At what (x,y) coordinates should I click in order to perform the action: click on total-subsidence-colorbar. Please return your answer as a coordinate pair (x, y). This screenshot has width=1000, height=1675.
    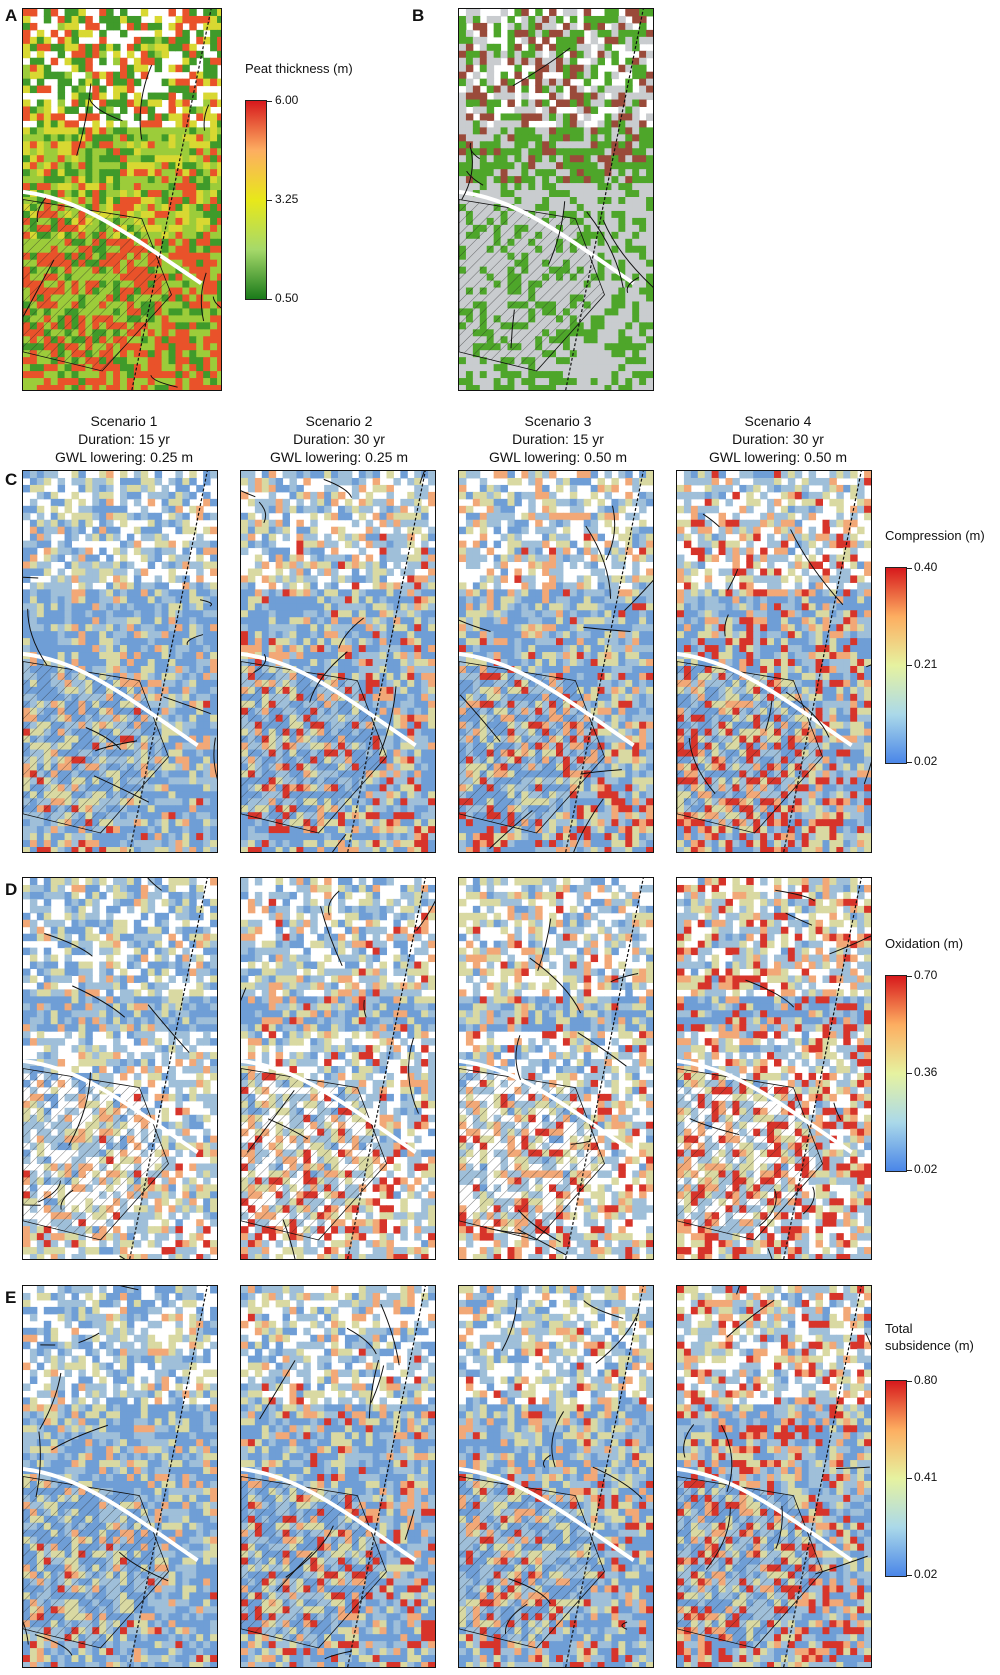
    Looking at the image, I should click on (896, 1478).